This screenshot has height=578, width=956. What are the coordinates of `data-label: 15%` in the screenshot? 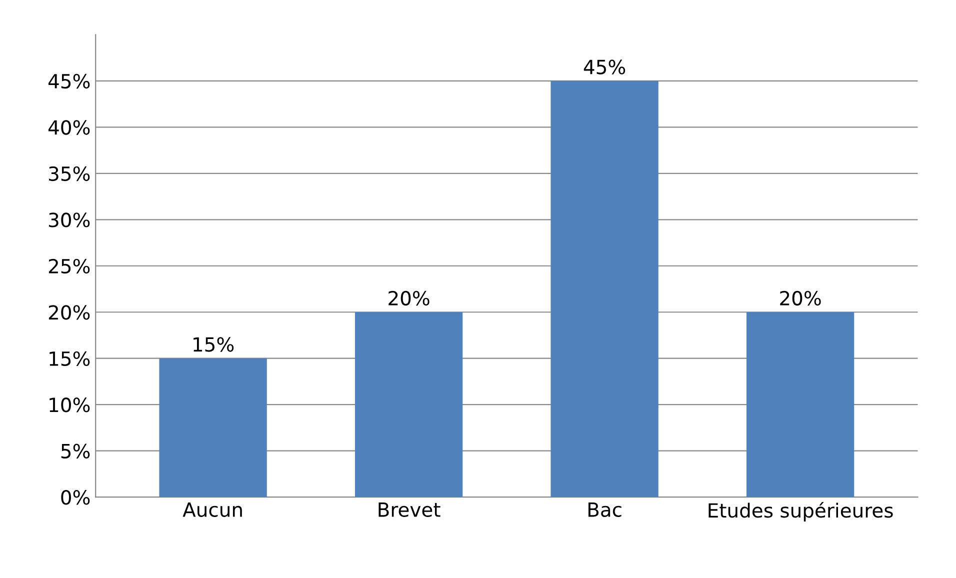 It's located at (214, 344).